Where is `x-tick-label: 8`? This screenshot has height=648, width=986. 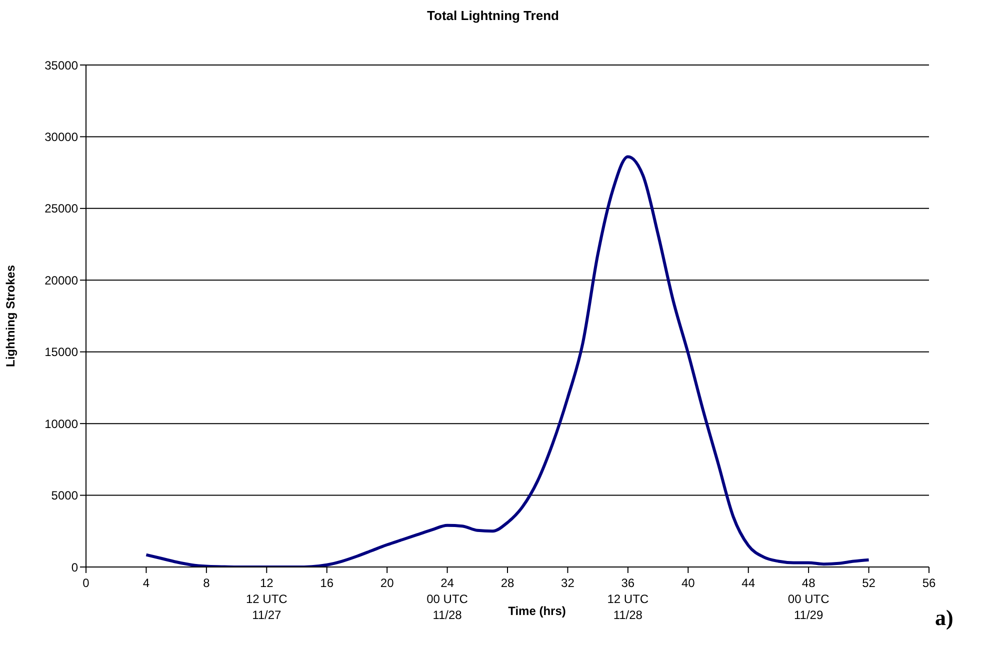
x-tick-label: 8 is located at coordinates (206, 583).